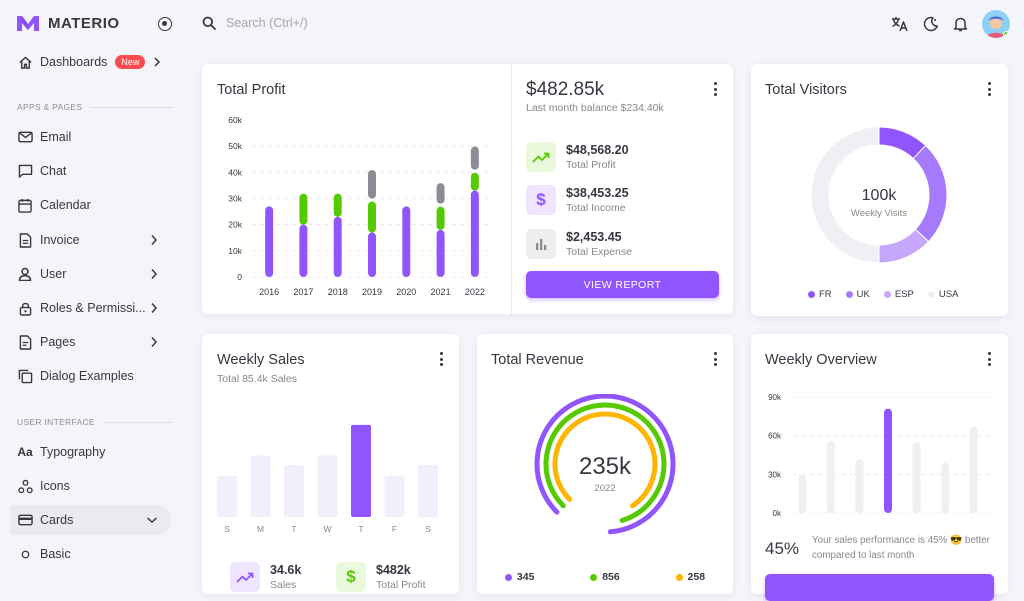  What do you see at coordinates (960, 24) in the screenshot?
I see `bell-icon` at bounding box center [960, 24].